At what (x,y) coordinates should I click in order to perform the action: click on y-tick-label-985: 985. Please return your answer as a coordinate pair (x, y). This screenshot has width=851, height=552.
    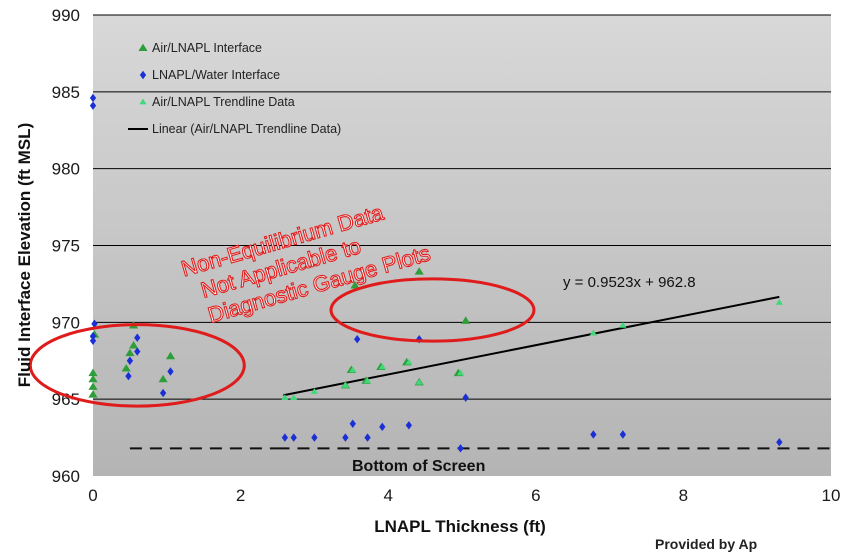
    Looking at the image, I should click on (66, 92).